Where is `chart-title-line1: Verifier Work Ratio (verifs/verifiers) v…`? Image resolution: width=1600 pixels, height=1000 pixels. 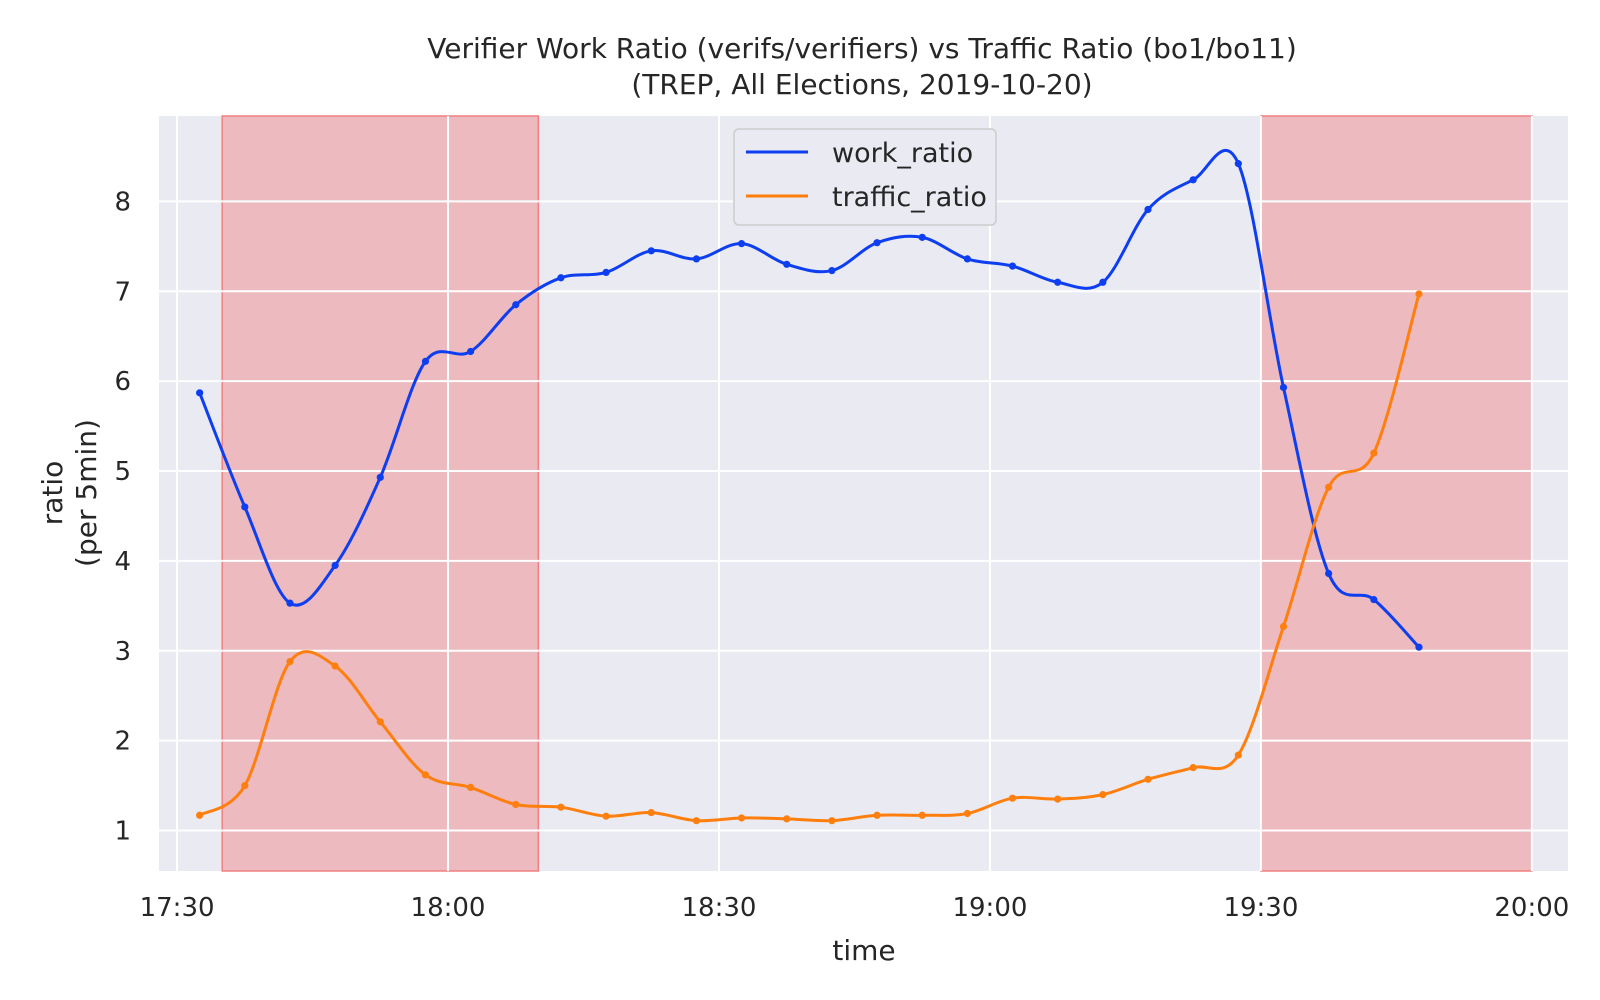 chart-title-line1: Verifier Work Ratio (verifs/verifiers) v… is located at coordinates (862, 48).